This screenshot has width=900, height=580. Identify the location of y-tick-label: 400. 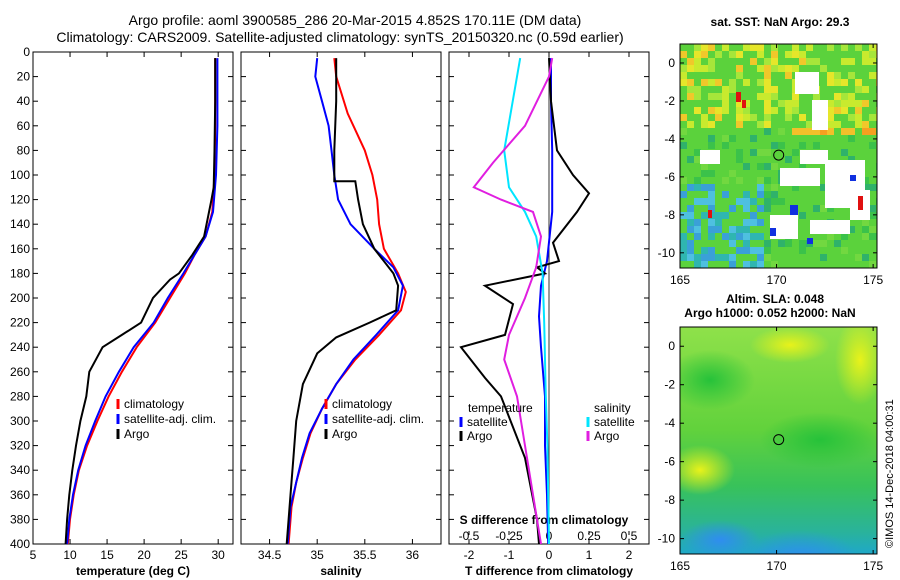
(20, 544).